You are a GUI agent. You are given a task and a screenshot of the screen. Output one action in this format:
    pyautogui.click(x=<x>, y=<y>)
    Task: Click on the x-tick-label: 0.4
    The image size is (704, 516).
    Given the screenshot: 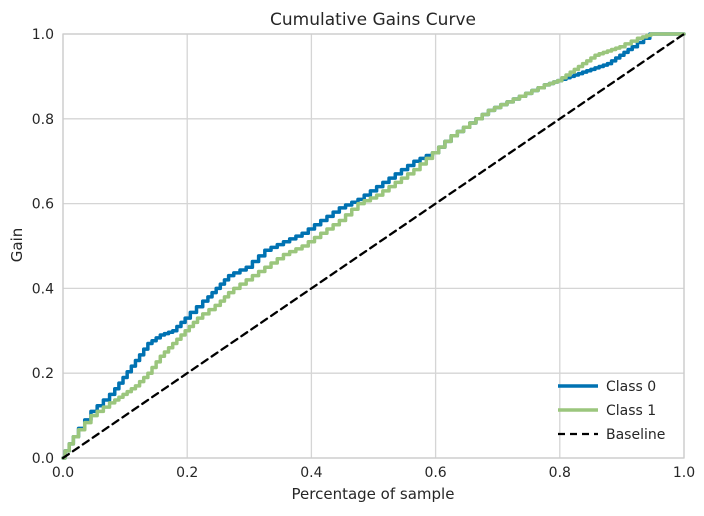 What is the action you would take?
    pyautogui.click(x=311, y=473)
    